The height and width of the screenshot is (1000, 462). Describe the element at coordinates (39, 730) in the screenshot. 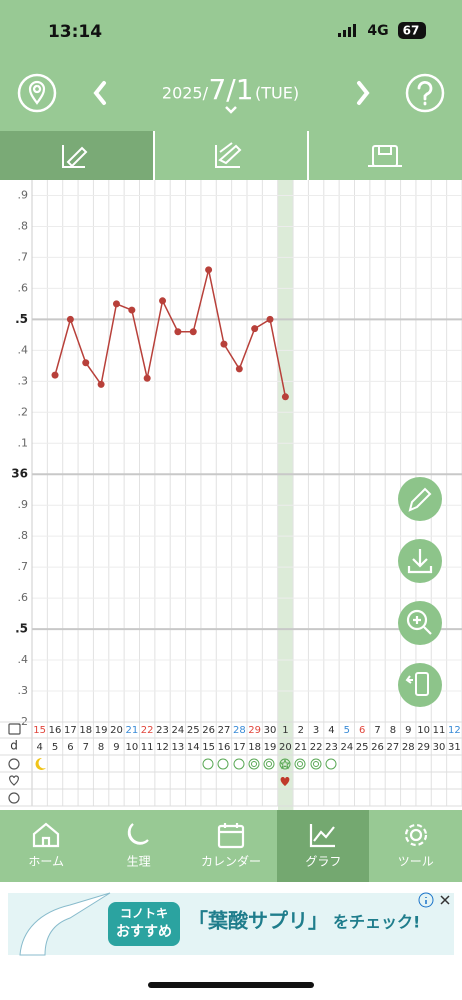

I see `date-label: 15` at that location.